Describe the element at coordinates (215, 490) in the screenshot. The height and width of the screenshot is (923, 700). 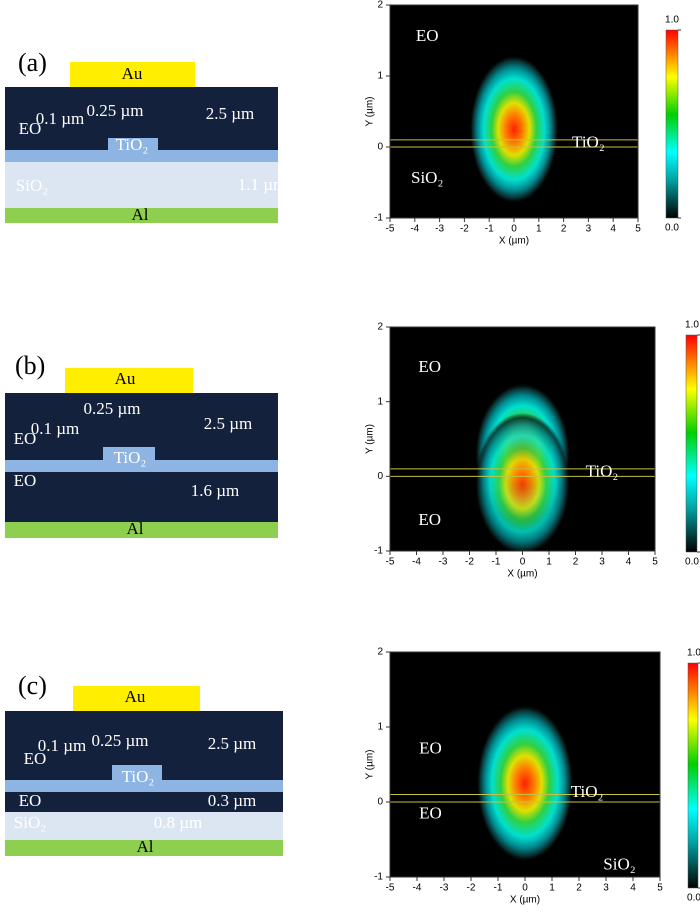
I see `schematic-label: 1.6 µm` at that location.